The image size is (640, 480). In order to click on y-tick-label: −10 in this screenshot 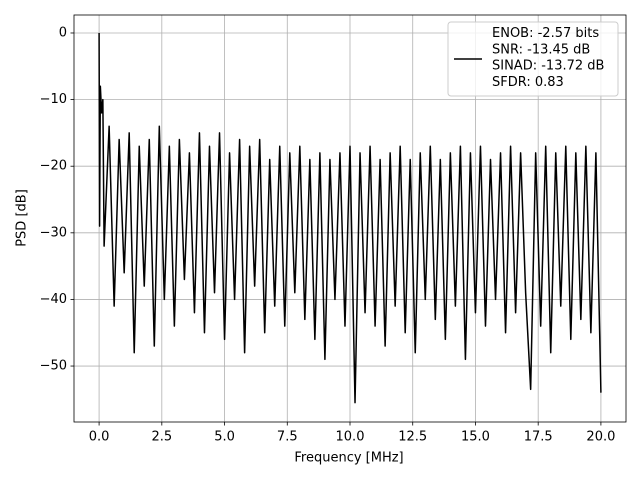, I will do `click(53, 99)`.